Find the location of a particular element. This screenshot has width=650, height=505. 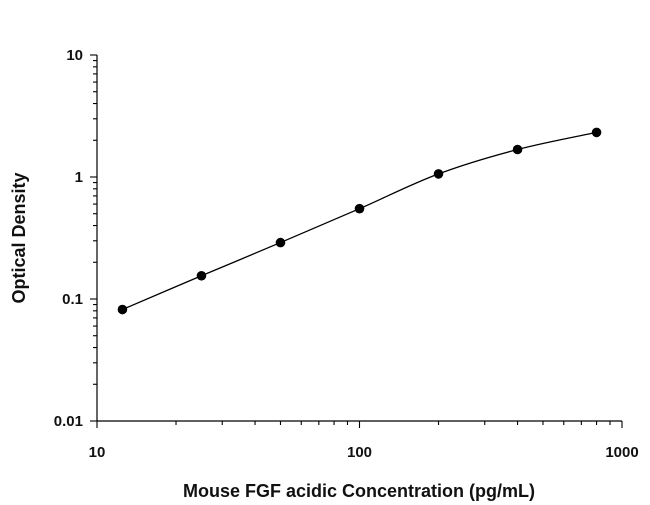

x-tick-label-10: 10 is located at coordinates (97, 452).